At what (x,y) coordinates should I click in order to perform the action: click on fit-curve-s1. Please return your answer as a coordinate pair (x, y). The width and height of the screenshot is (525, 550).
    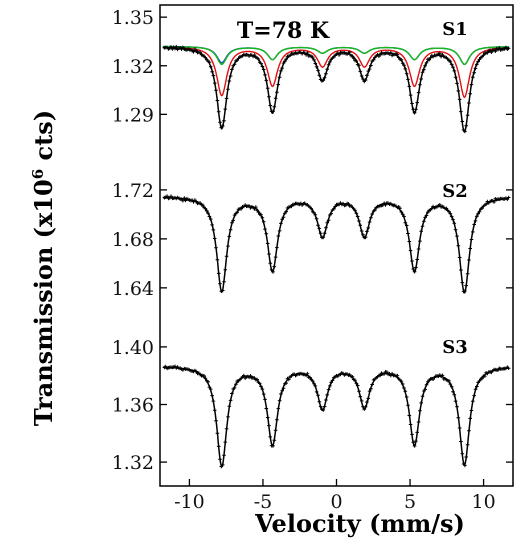
    Looking at the image, I should click on (335, 89).